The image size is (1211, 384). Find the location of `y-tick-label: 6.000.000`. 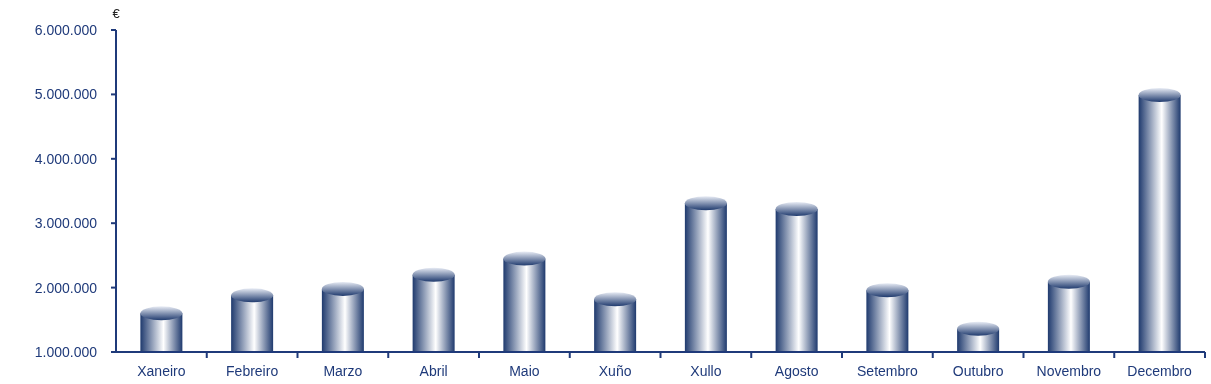

y-tick-label: 6.000.000 is located at coordinates (66, 29).